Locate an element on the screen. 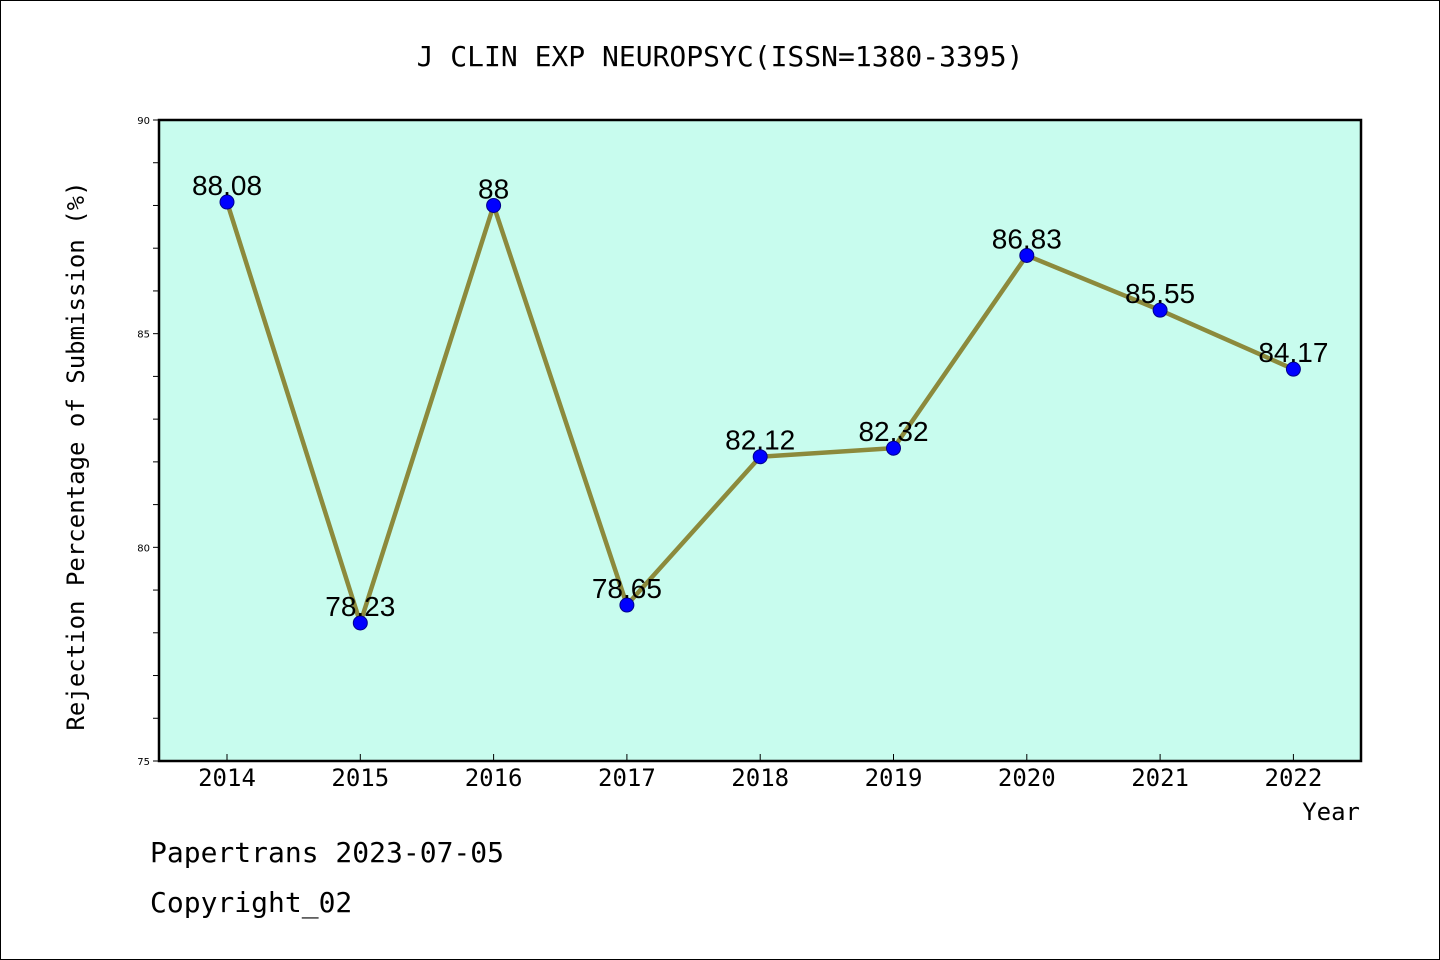  x-tick-label: 2017 is located at coordinates (627, 778).